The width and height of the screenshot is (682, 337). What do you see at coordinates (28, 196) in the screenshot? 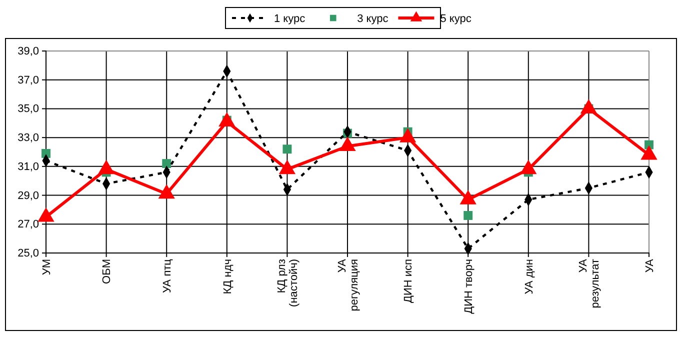
I see `y-tick-label: 29,0` at bounding box center [28, 196].